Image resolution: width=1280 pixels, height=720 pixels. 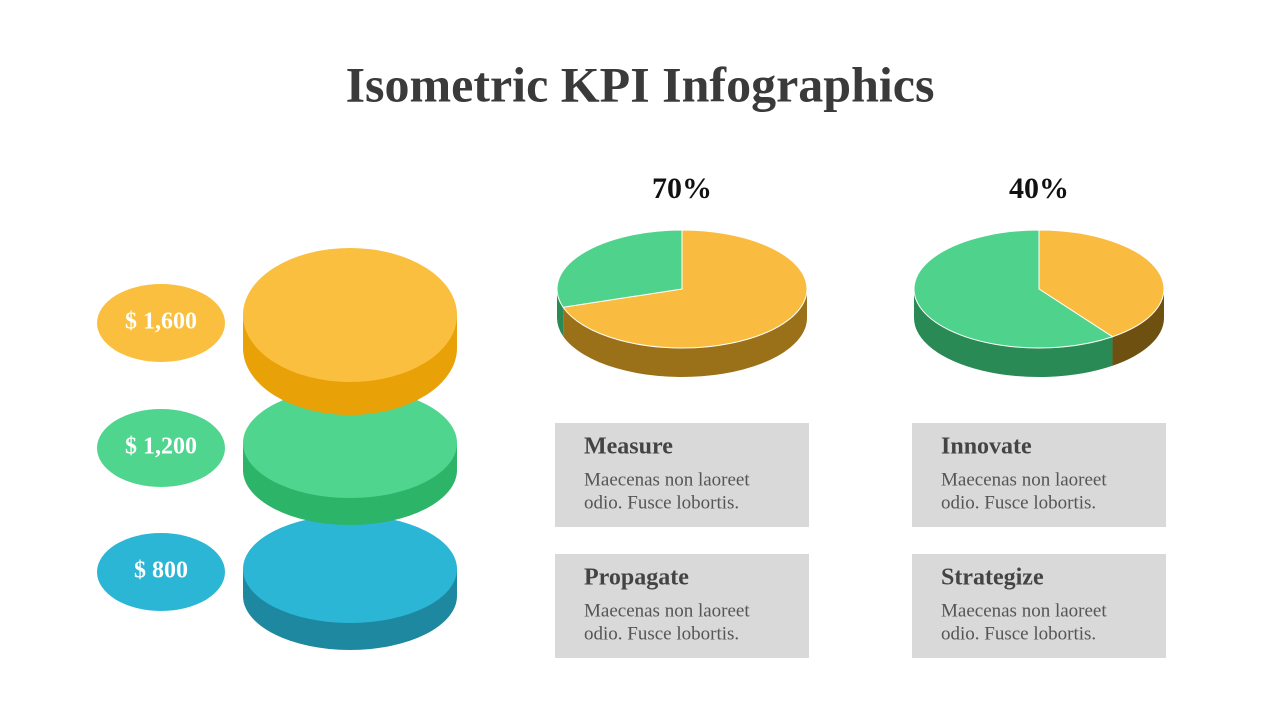 What do you see at coordinates (1039, 188) in the screenshot?
I see `pie-label: 40%` at bounding box center [1039, 188].